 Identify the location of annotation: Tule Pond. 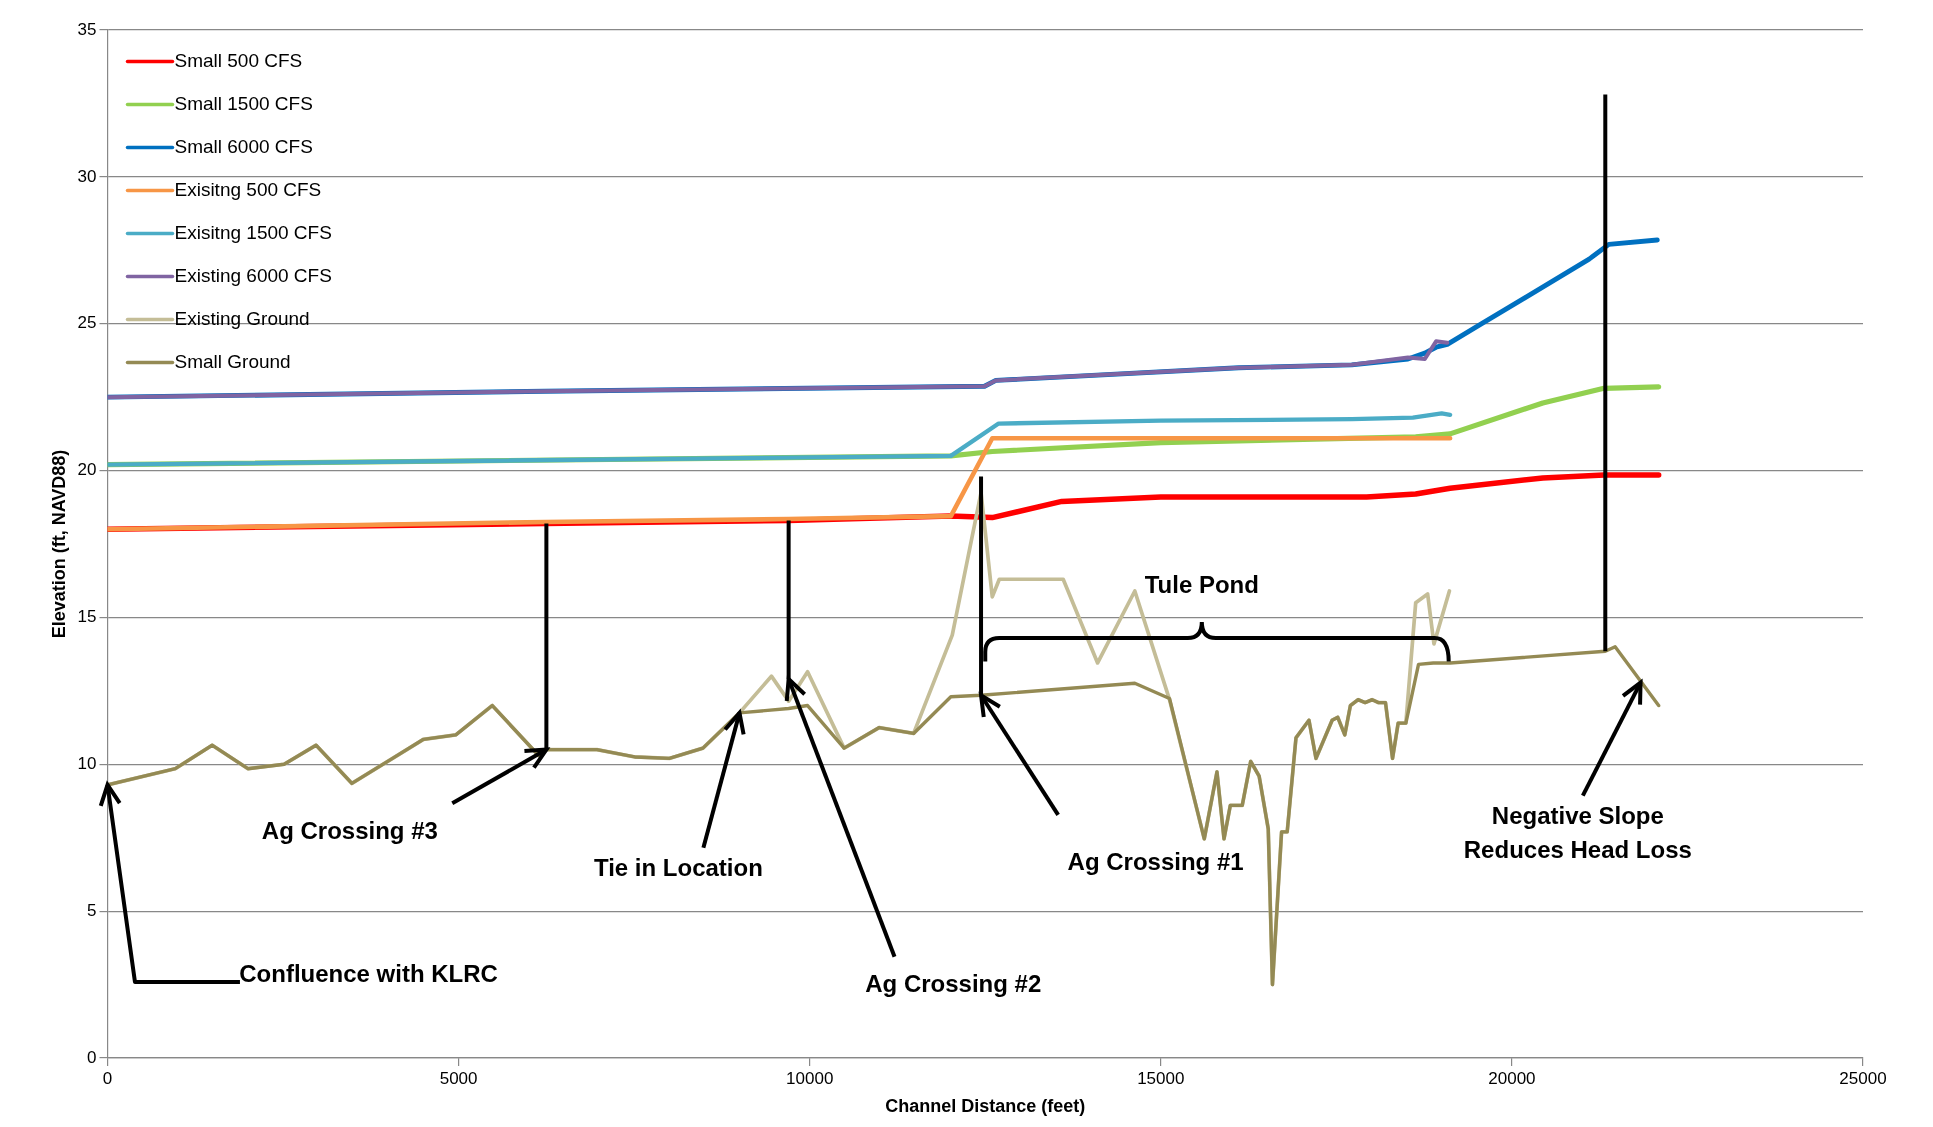
(1201, 585).